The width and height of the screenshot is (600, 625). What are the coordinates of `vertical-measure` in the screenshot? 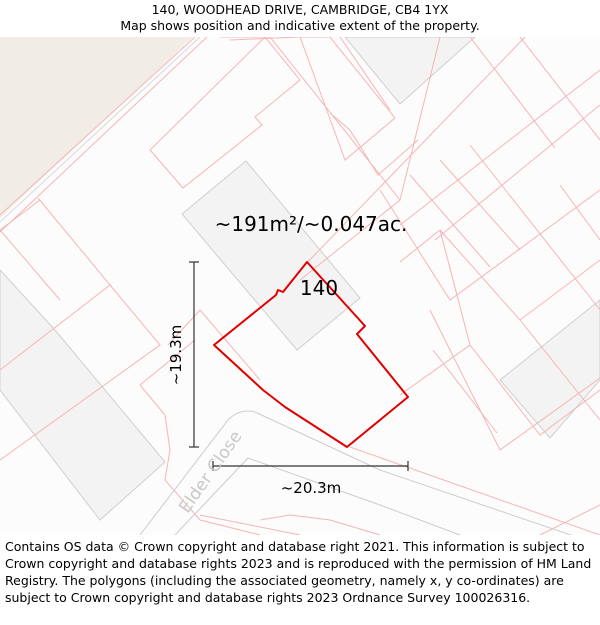 It's located at (194, 354).